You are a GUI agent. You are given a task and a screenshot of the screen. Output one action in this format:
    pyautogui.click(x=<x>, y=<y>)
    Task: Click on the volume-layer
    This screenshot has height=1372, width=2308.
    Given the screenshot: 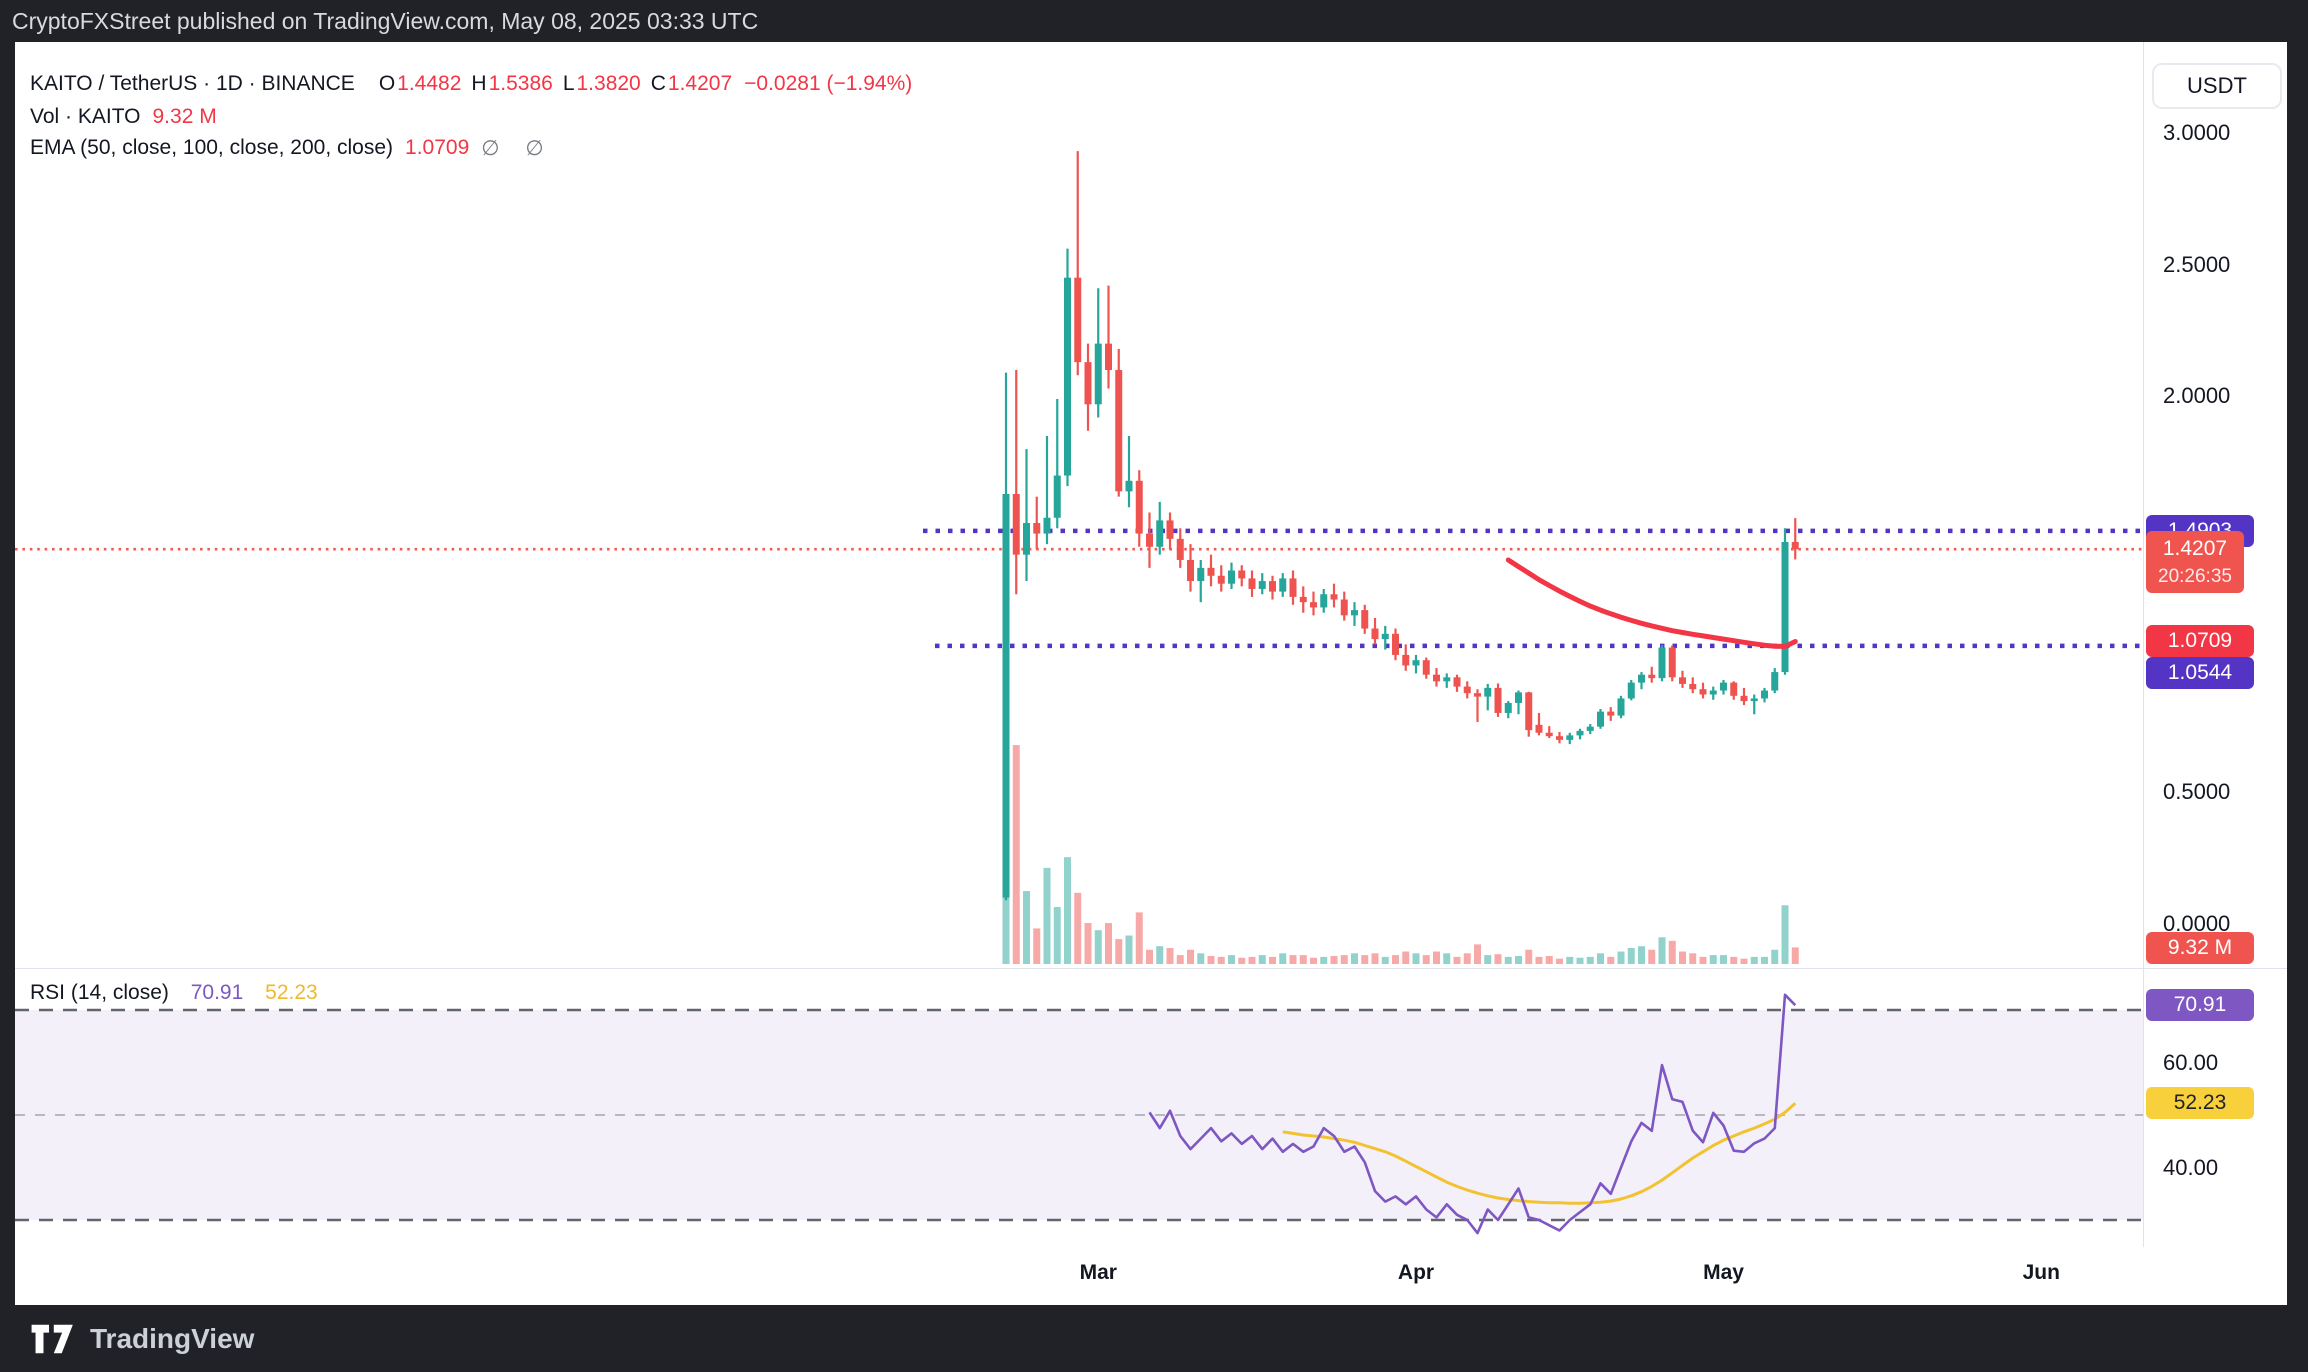 What is the action you would take?
    pyautogui.click(x=1400, y=854)
    